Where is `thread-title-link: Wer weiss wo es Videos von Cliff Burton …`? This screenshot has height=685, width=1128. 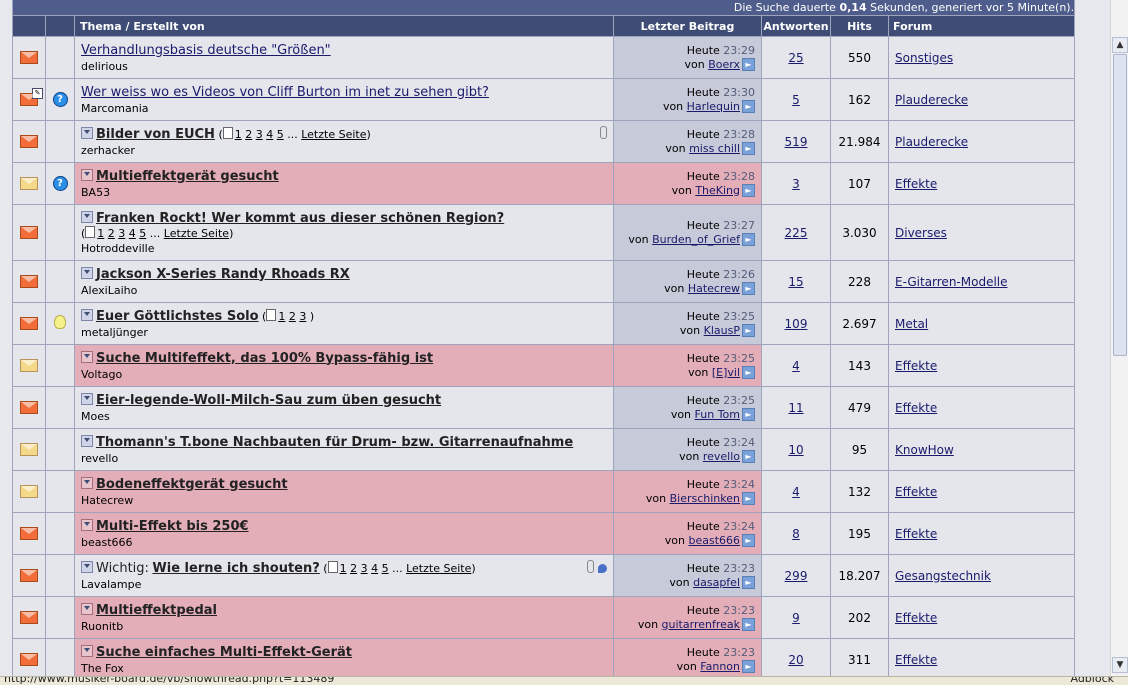 thread-title-link: Wer weiss wo es Videos von Cliff Burton … is located at coordinates (285, 92).